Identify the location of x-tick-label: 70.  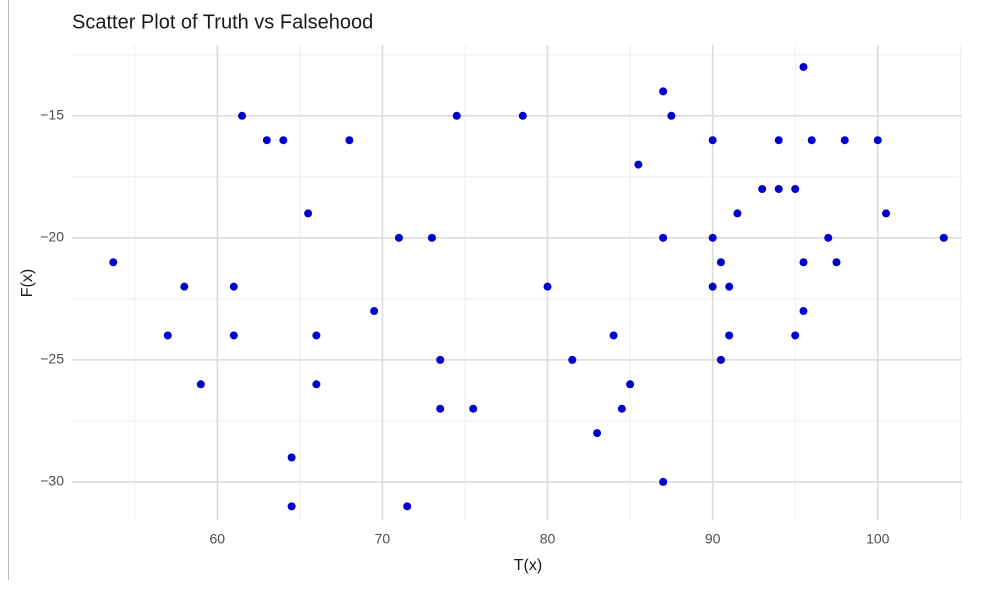
(383, 539).